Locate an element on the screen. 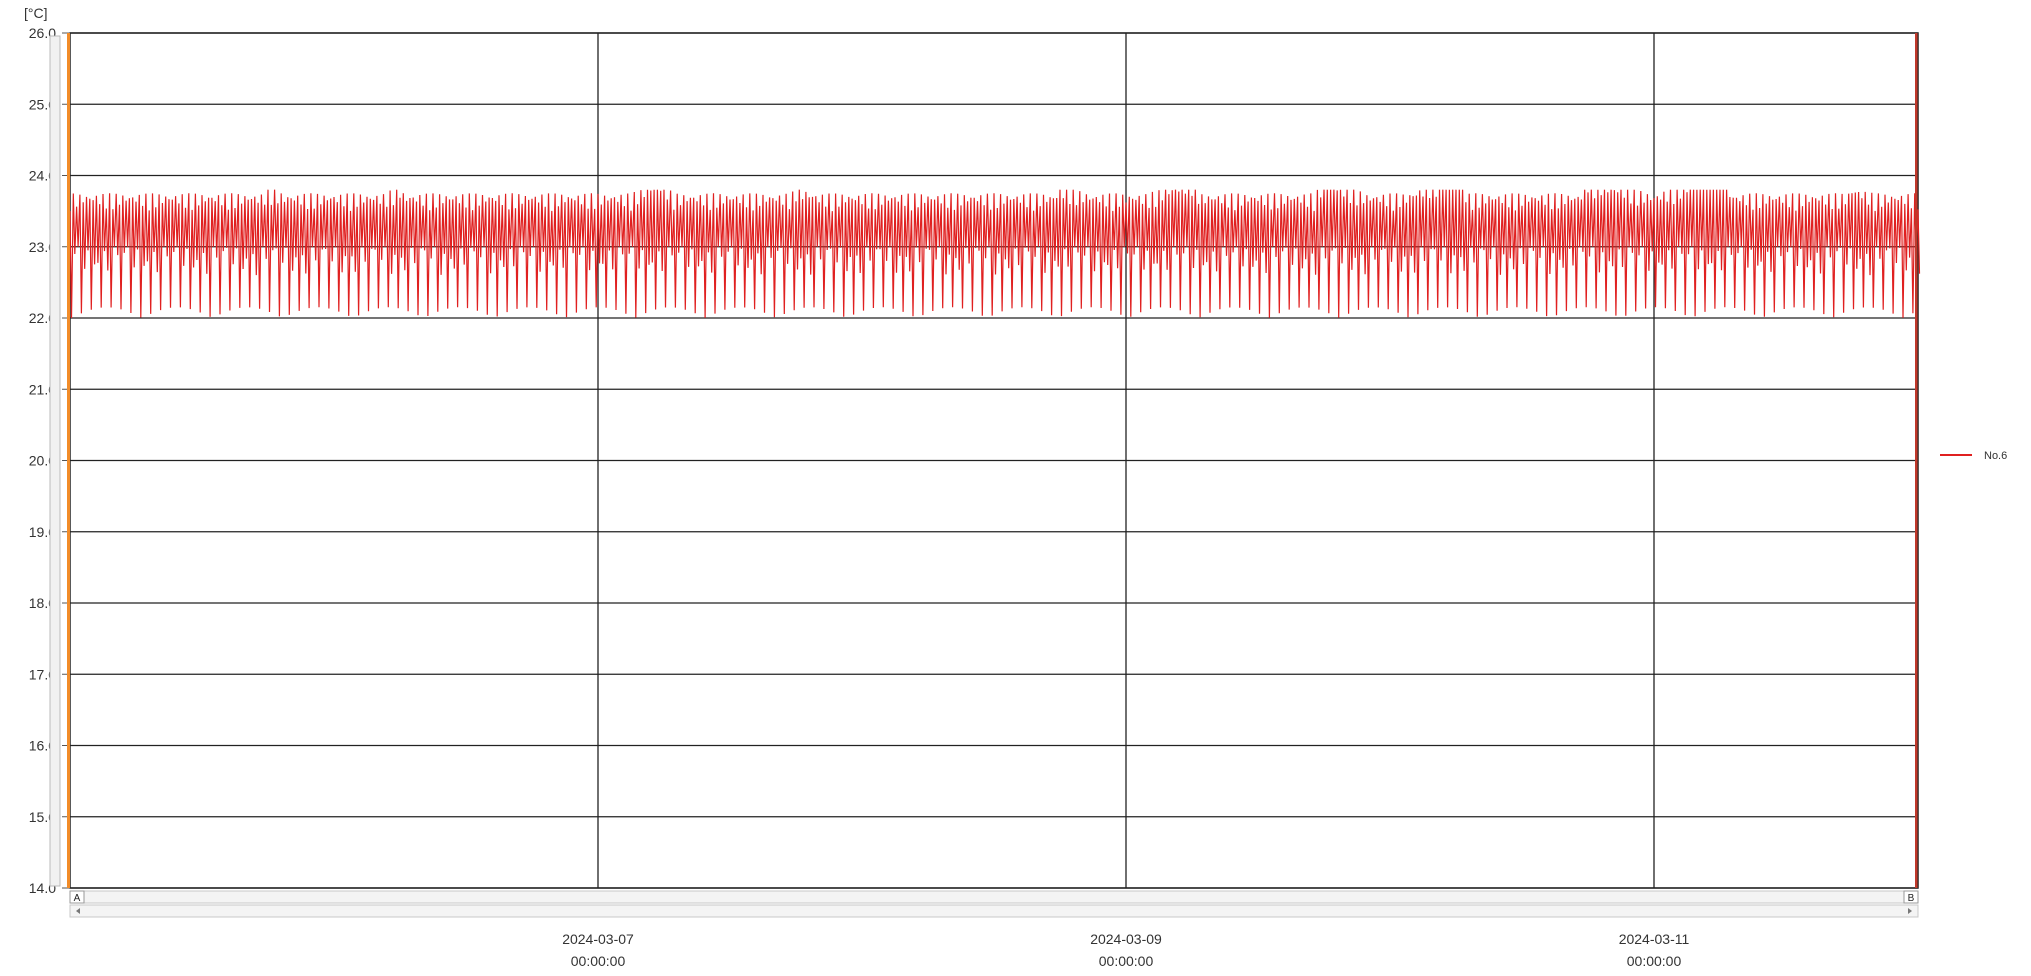  x-tick-label-date: 2024-03-07 is located at coordinates (598, 939).